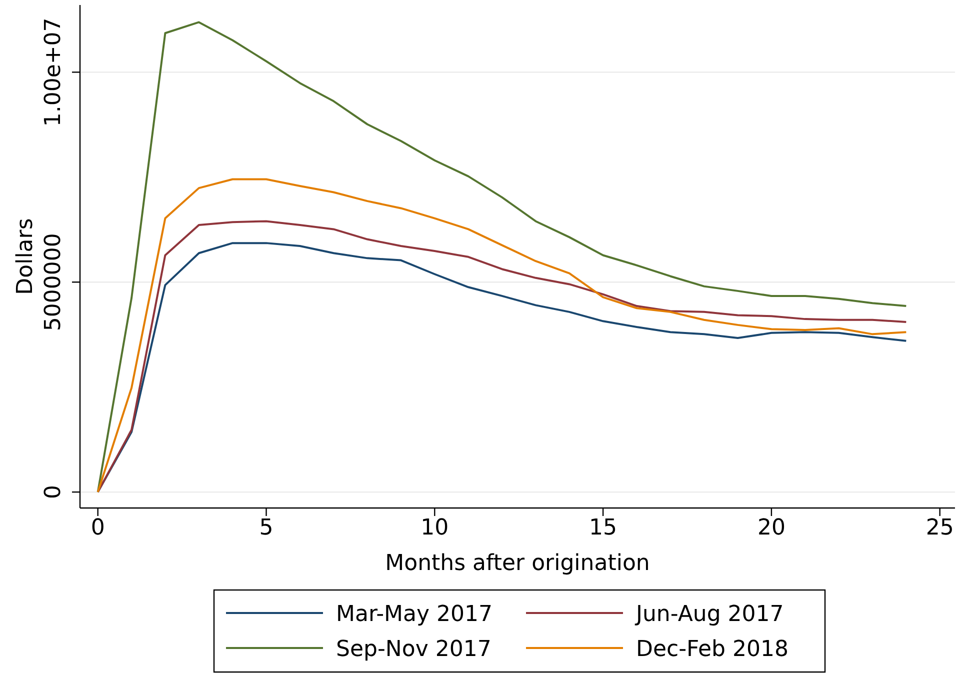 The image size is (961, 673). Describe the element at coordinates (517, 563) in the screenshot. I see `x-axis-title: Months after origination` at that location.